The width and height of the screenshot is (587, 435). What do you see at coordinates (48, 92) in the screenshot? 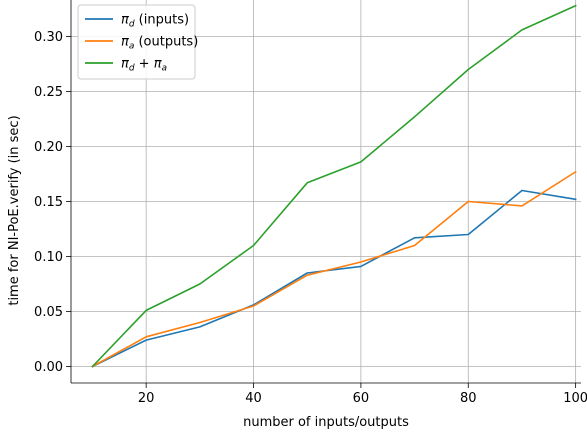
I see `y-tick-label-5: 0.25` at bounding box center [48, 92].